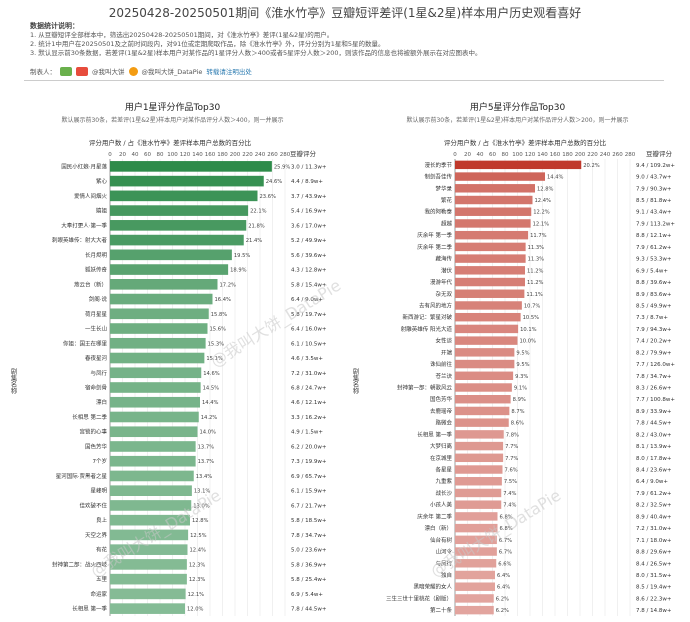  Describe the element at coordinates (256, 226) in the screenshot. I see `data-label: 21.8%` at that location.